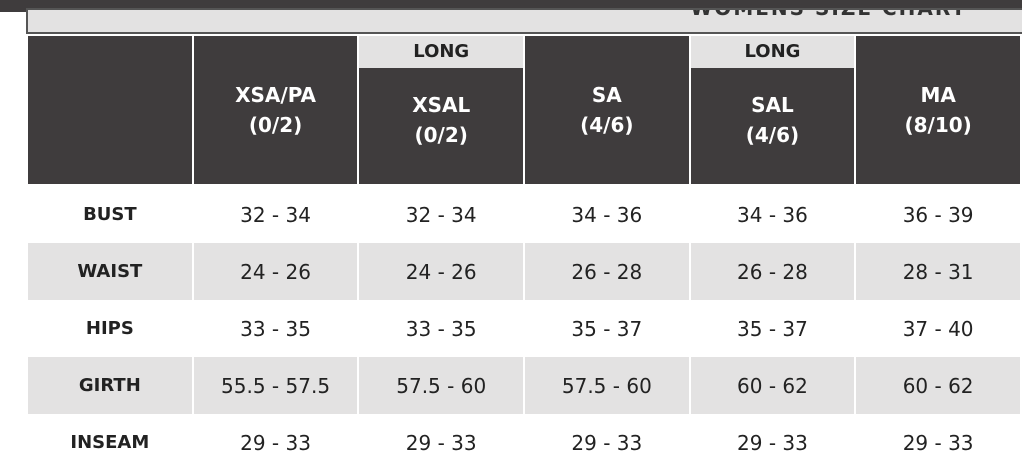  Describe the element at coordinates (772, 105) in the screenshot. I see `size-name: SAL` at that location.